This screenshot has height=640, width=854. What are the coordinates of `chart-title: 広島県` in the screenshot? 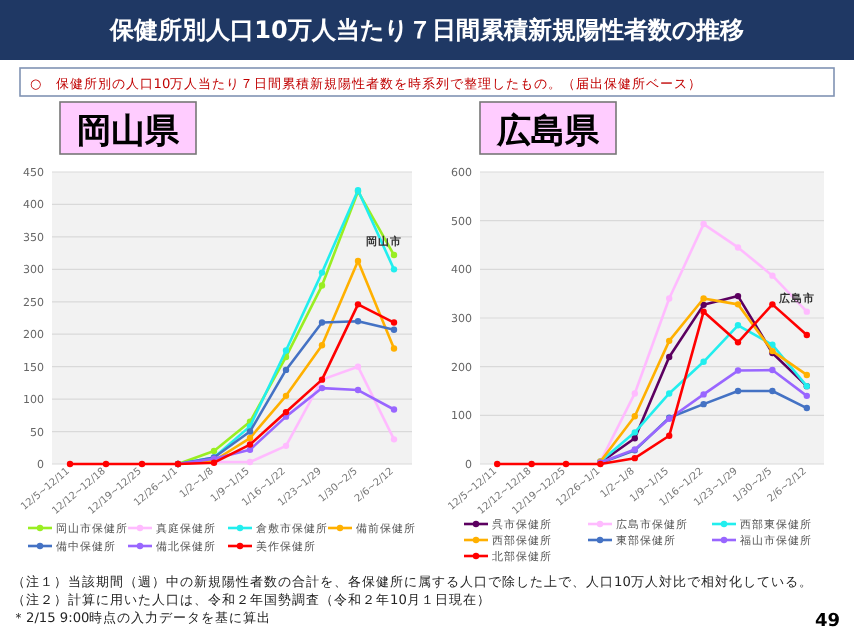 It's located at (548, 132).